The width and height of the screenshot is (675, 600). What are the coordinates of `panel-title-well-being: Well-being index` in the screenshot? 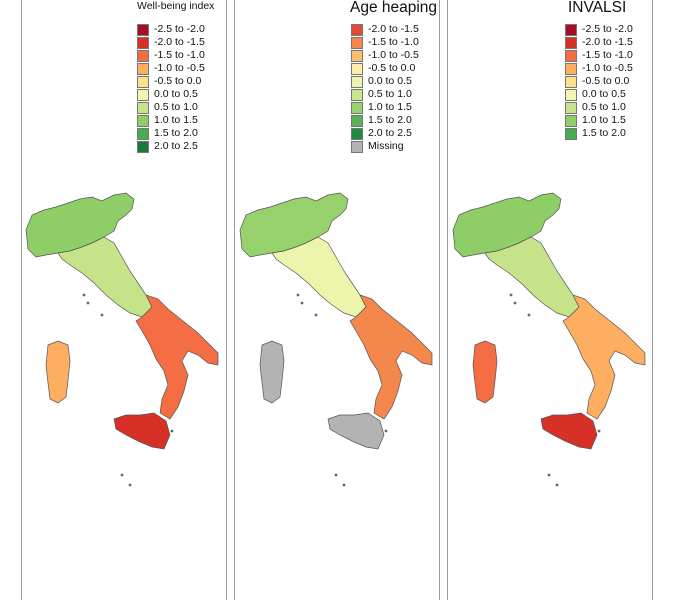 It's located at (176, 6).